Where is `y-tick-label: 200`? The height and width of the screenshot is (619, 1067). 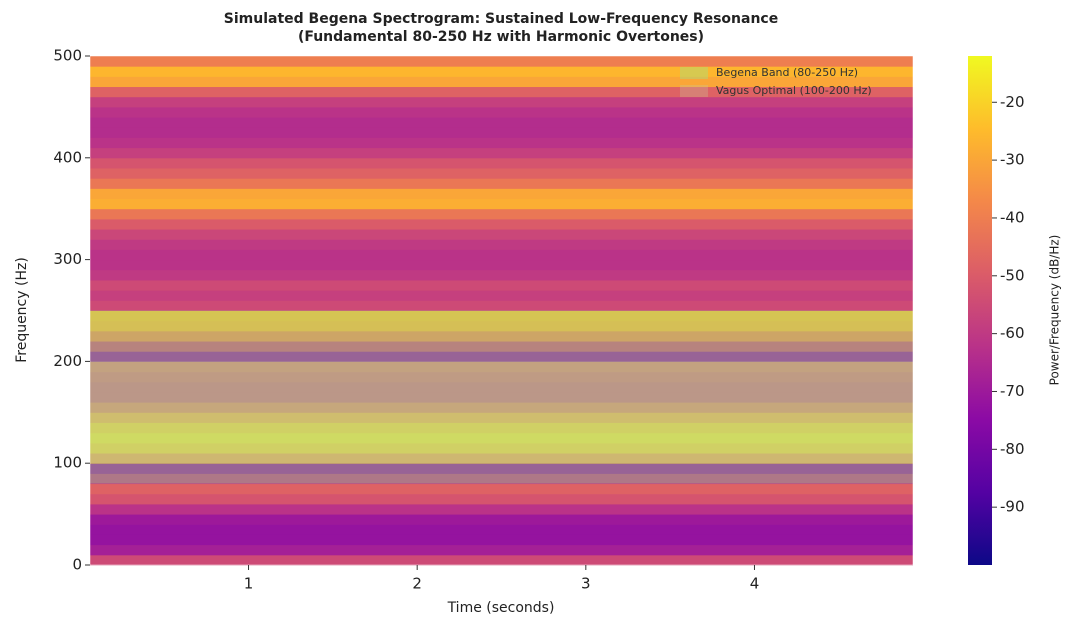 y-tick-label: 200 is located at coordinates (67, 361).